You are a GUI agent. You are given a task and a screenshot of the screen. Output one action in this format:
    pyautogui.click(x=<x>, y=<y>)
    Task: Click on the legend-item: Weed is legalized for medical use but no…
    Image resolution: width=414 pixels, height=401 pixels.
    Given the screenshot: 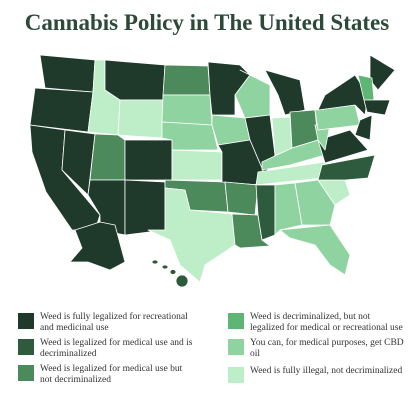 What is the action you would take?
    pyautogui.click(x=107, y=374)
    